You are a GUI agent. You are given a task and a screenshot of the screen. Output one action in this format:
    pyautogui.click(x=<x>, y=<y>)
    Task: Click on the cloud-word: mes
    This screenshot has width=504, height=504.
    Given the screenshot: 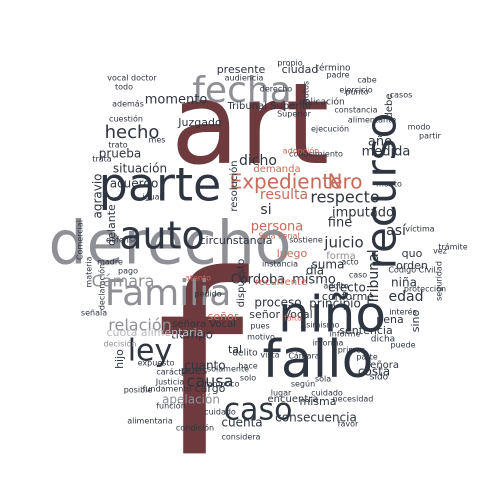 What is the action you would take?
    pyautogui.click(x=157, y=140)
    